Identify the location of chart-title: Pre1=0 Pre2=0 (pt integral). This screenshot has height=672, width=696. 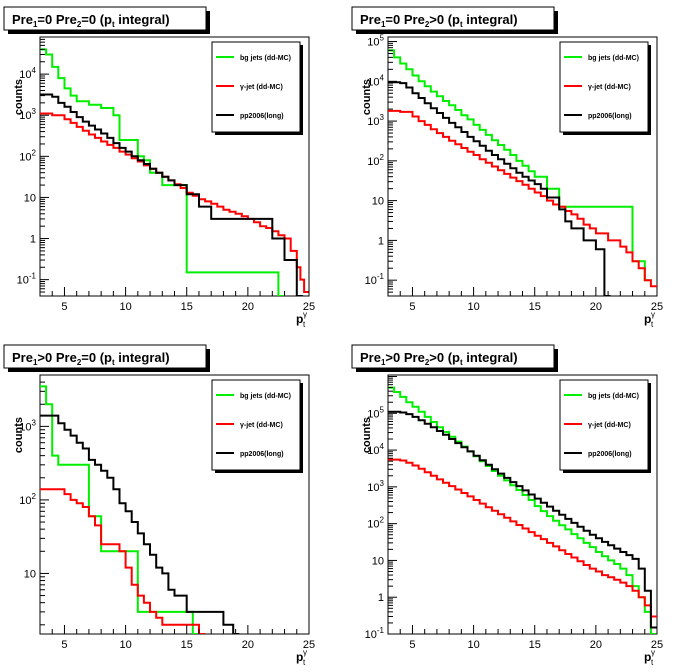
(91, 20).